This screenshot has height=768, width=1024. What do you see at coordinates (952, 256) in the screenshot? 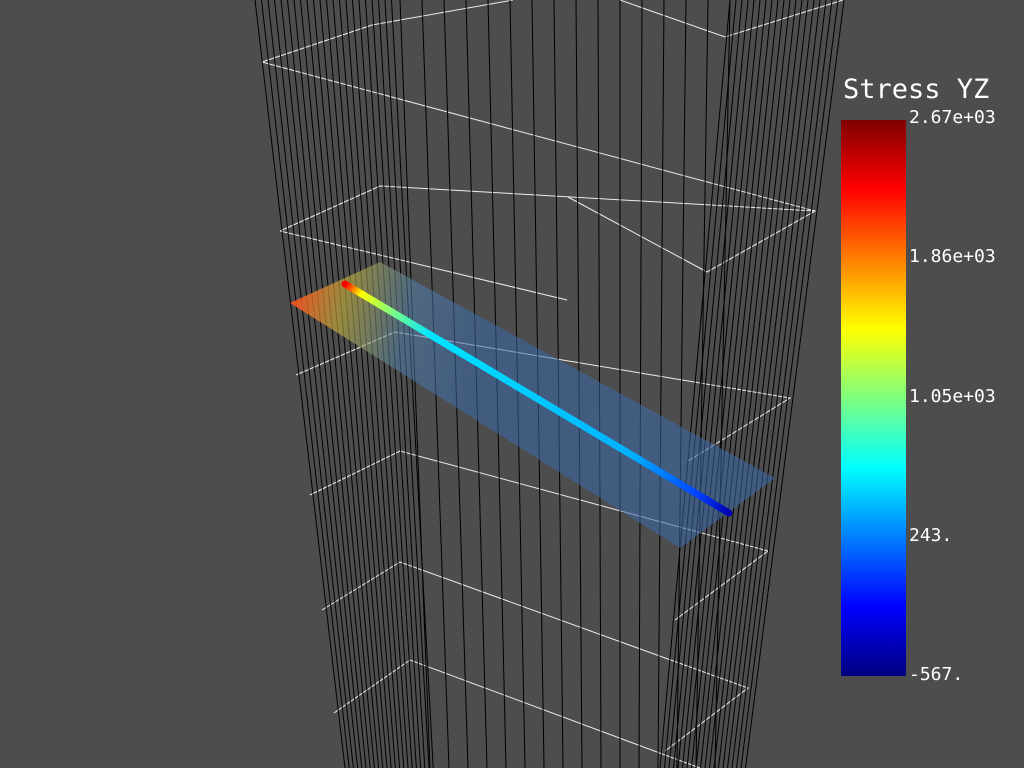
I see `colorbar-tick-label: 1.86e+03` at bounding box center [952, 256].